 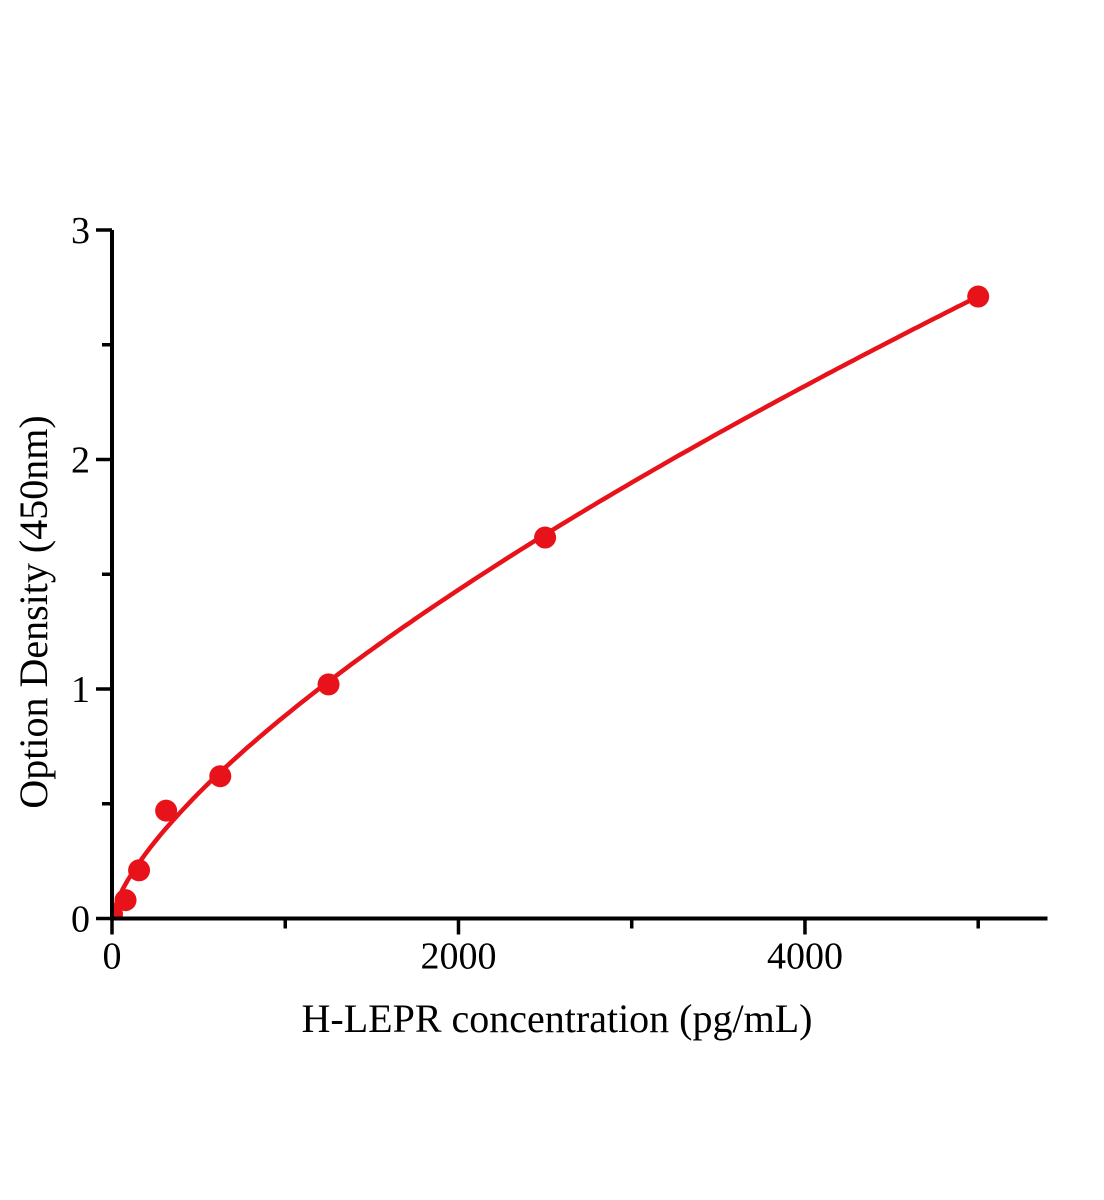 I want to click on x-axis-title: H-LEPR concentration (pg/mL), so click(x=557, y=1018).